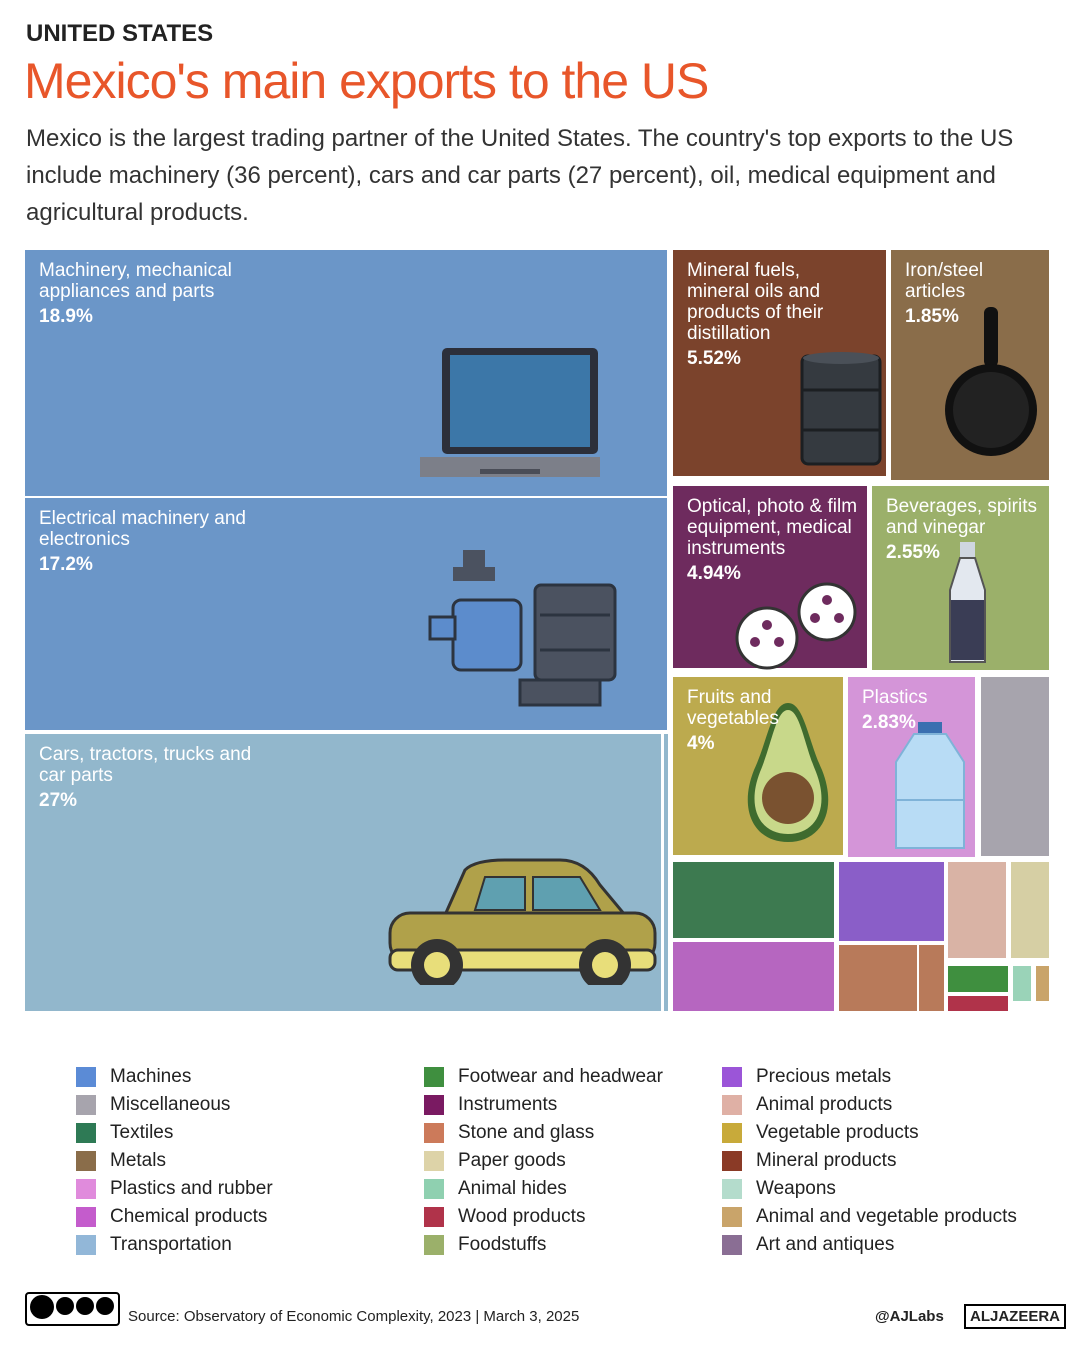 This screenshot has height=1351, width=1081. I want to click on legend-label: Animal hides, so click(512, 1188).